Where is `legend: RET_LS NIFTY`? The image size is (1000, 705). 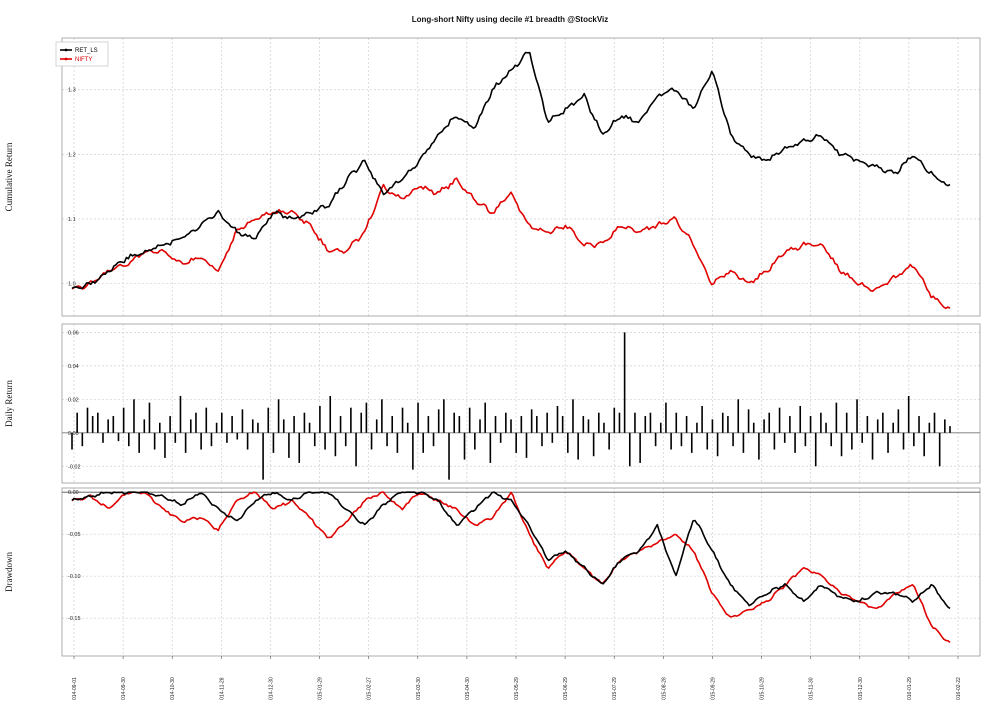
legend: RET_LS NIFTY is located at coordinates (82, 54).